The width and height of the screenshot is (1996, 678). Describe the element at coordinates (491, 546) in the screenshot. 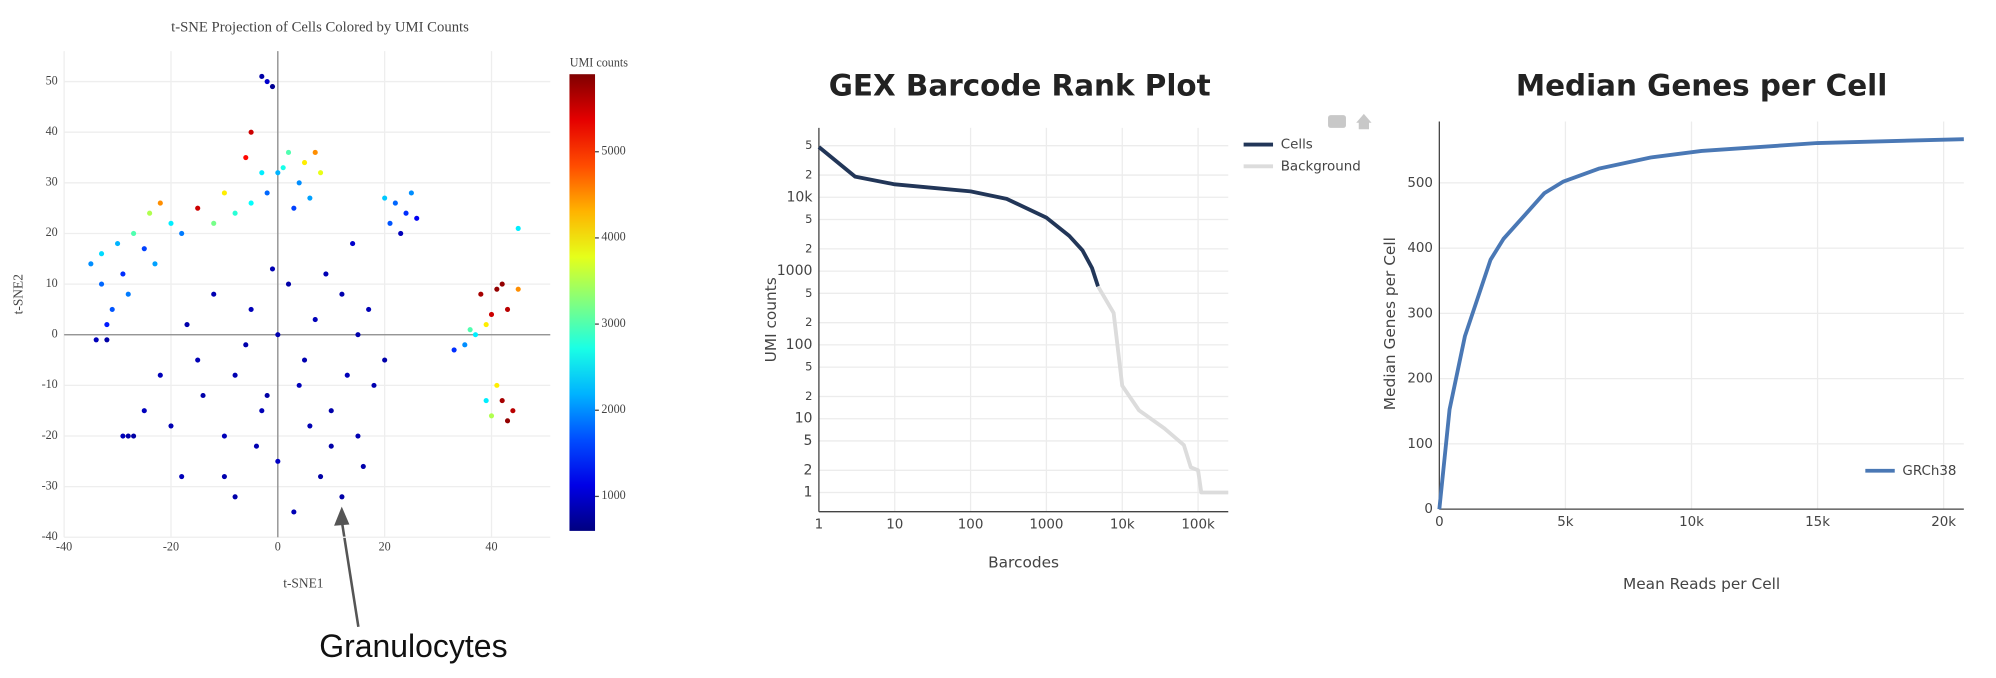

I see `x-tick-label: 40` at that location.